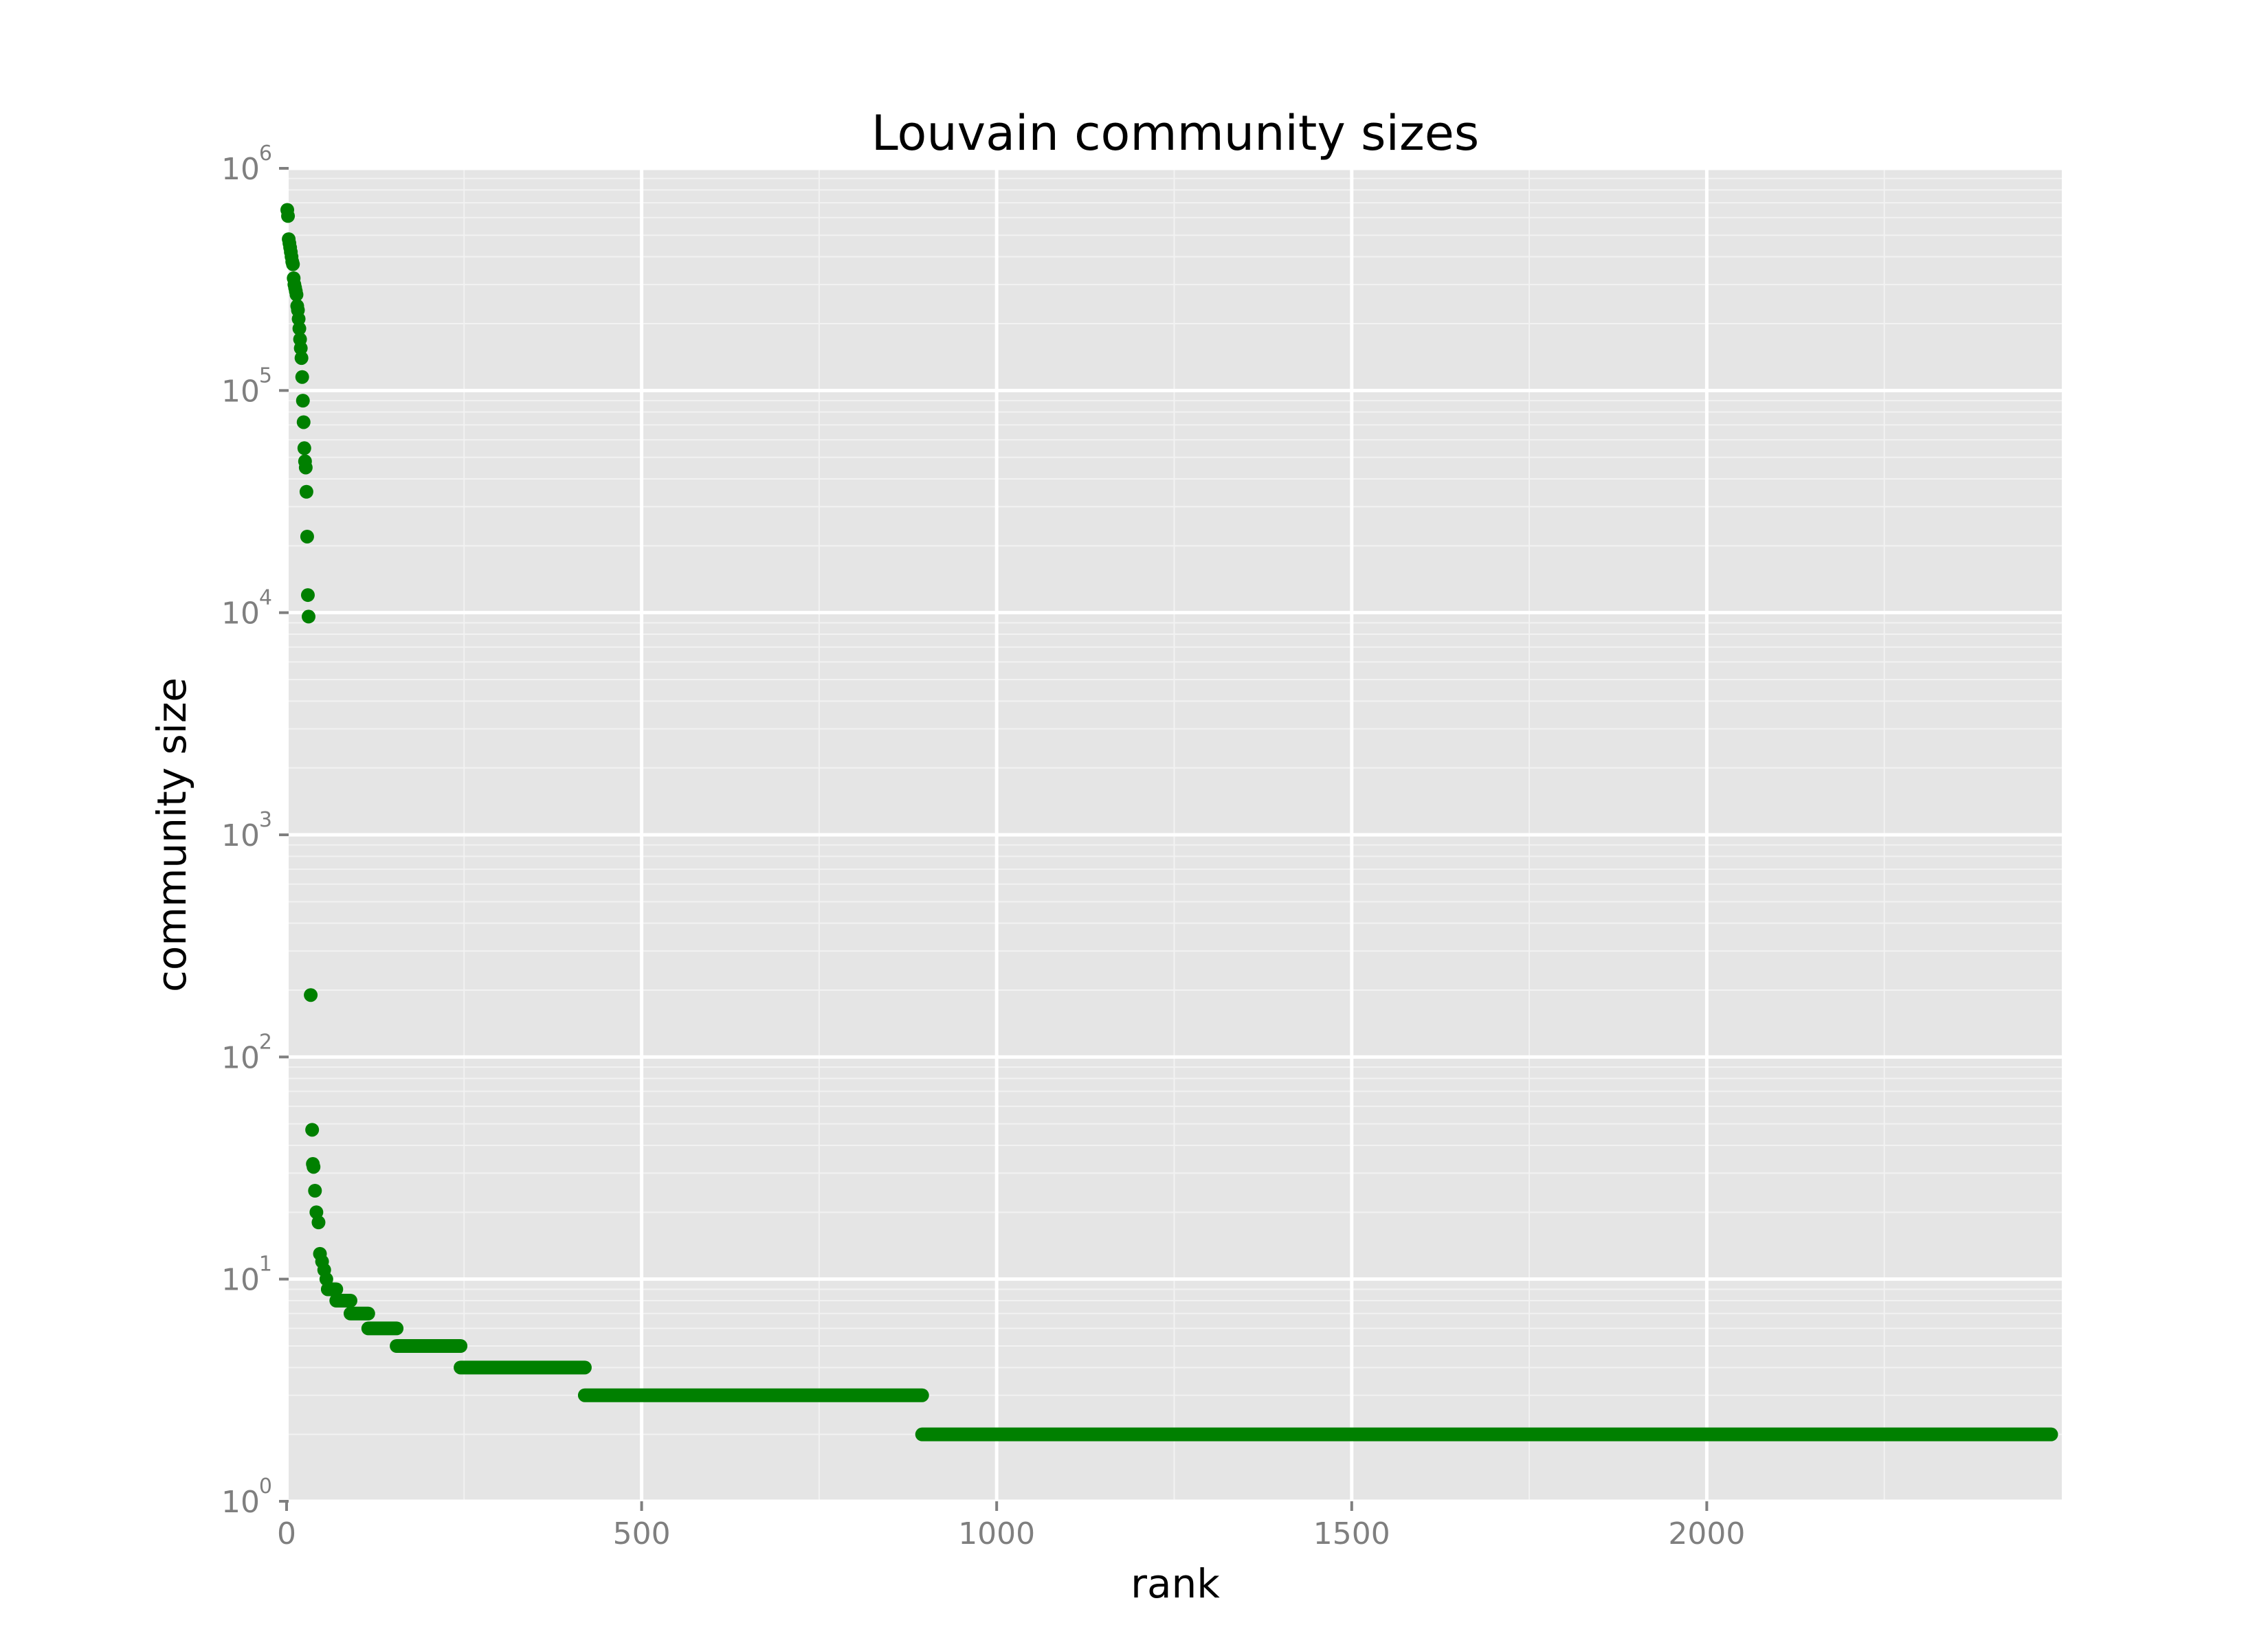 The width and height of the screenshot is (2268, 1649). I want to click on x-tick-label: 1500, so click(1351, 1533).